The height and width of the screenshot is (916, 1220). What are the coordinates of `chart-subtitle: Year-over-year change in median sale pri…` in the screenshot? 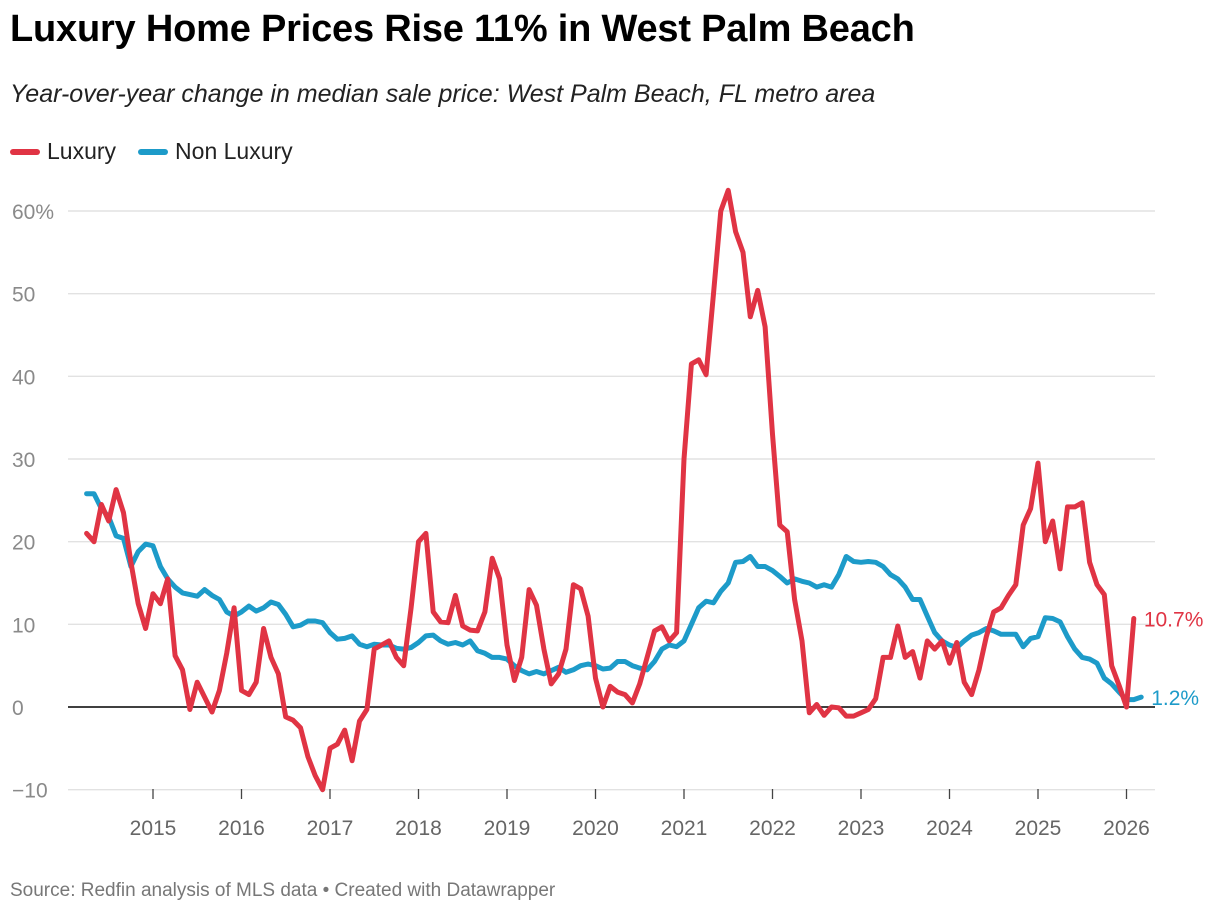 It's located at (443, 94).